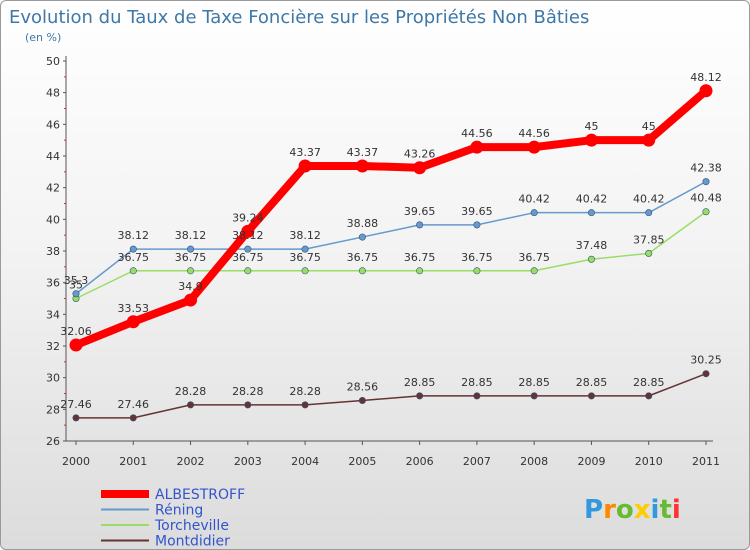 This screenshot has height=550, width=750. Describe the element at coordinates (53, 188) in the screenshot. I see `y-tick-label: 42` at that location.